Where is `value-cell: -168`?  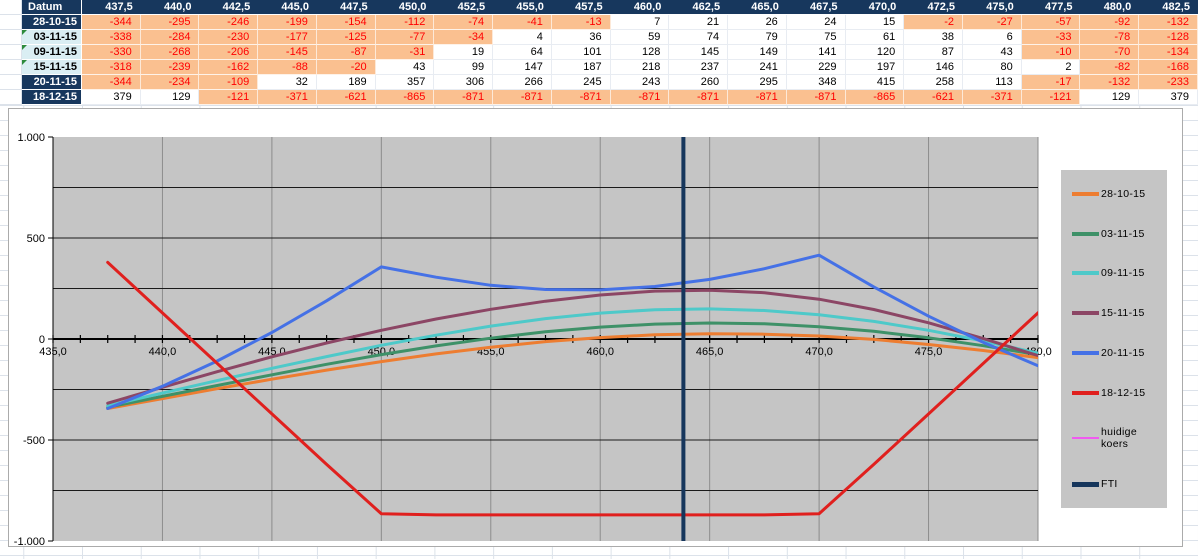
value-cell: -168 is located at coordinates (1168, 67).